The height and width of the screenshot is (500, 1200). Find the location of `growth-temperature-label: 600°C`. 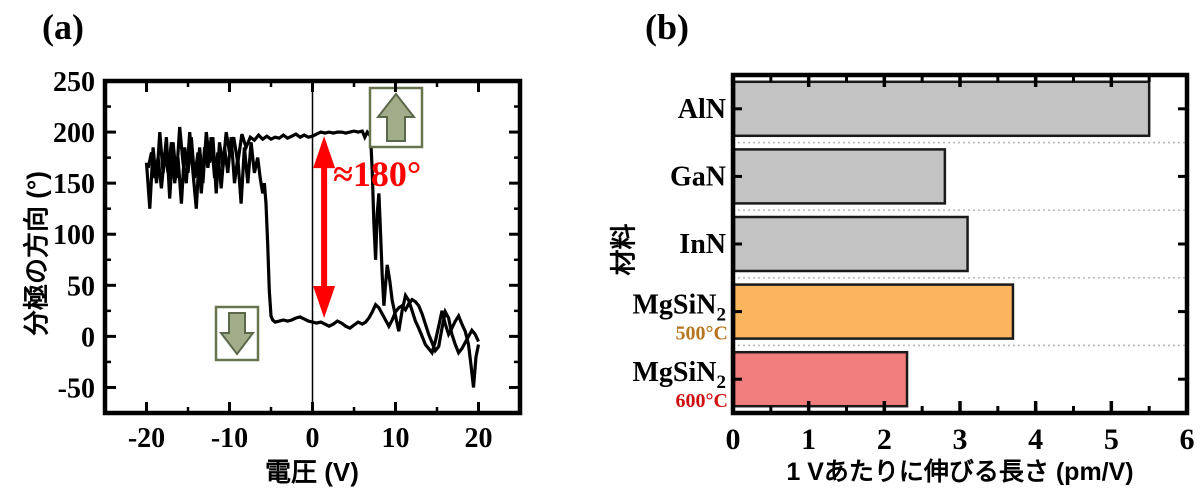

growth-temperature-label: 600°C is located at coordinates (702, 401).